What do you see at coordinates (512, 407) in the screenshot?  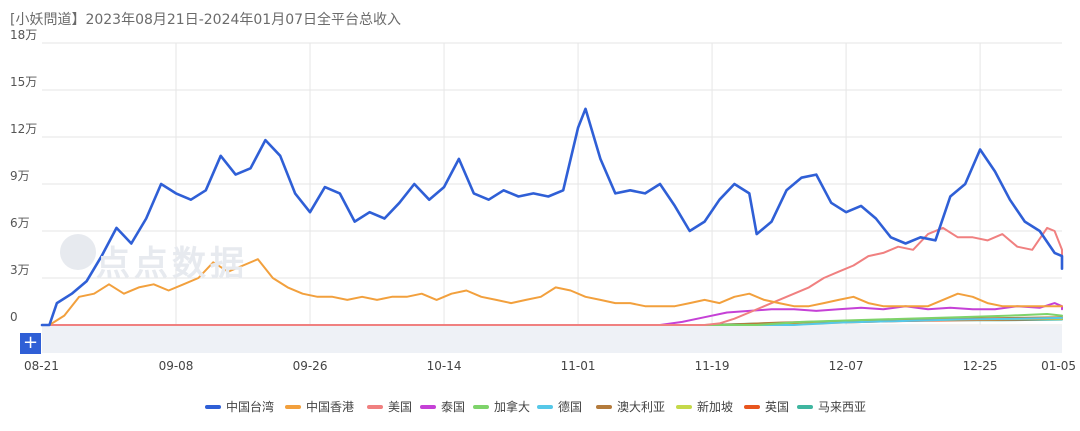 I see `legend-label: 加拿大` at bounding box center [512, 407].